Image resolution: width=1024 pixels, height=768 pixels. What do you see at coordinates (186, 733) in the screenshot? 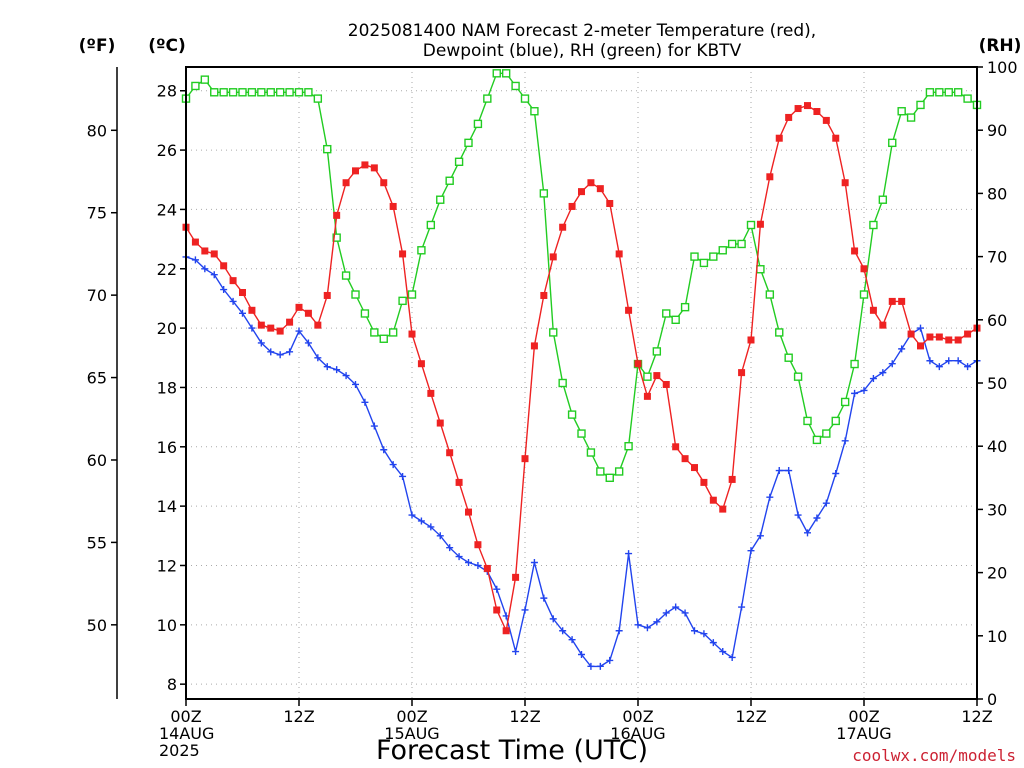
I see `x-tick-label: 14AUG` at bounding box center [186, 733].